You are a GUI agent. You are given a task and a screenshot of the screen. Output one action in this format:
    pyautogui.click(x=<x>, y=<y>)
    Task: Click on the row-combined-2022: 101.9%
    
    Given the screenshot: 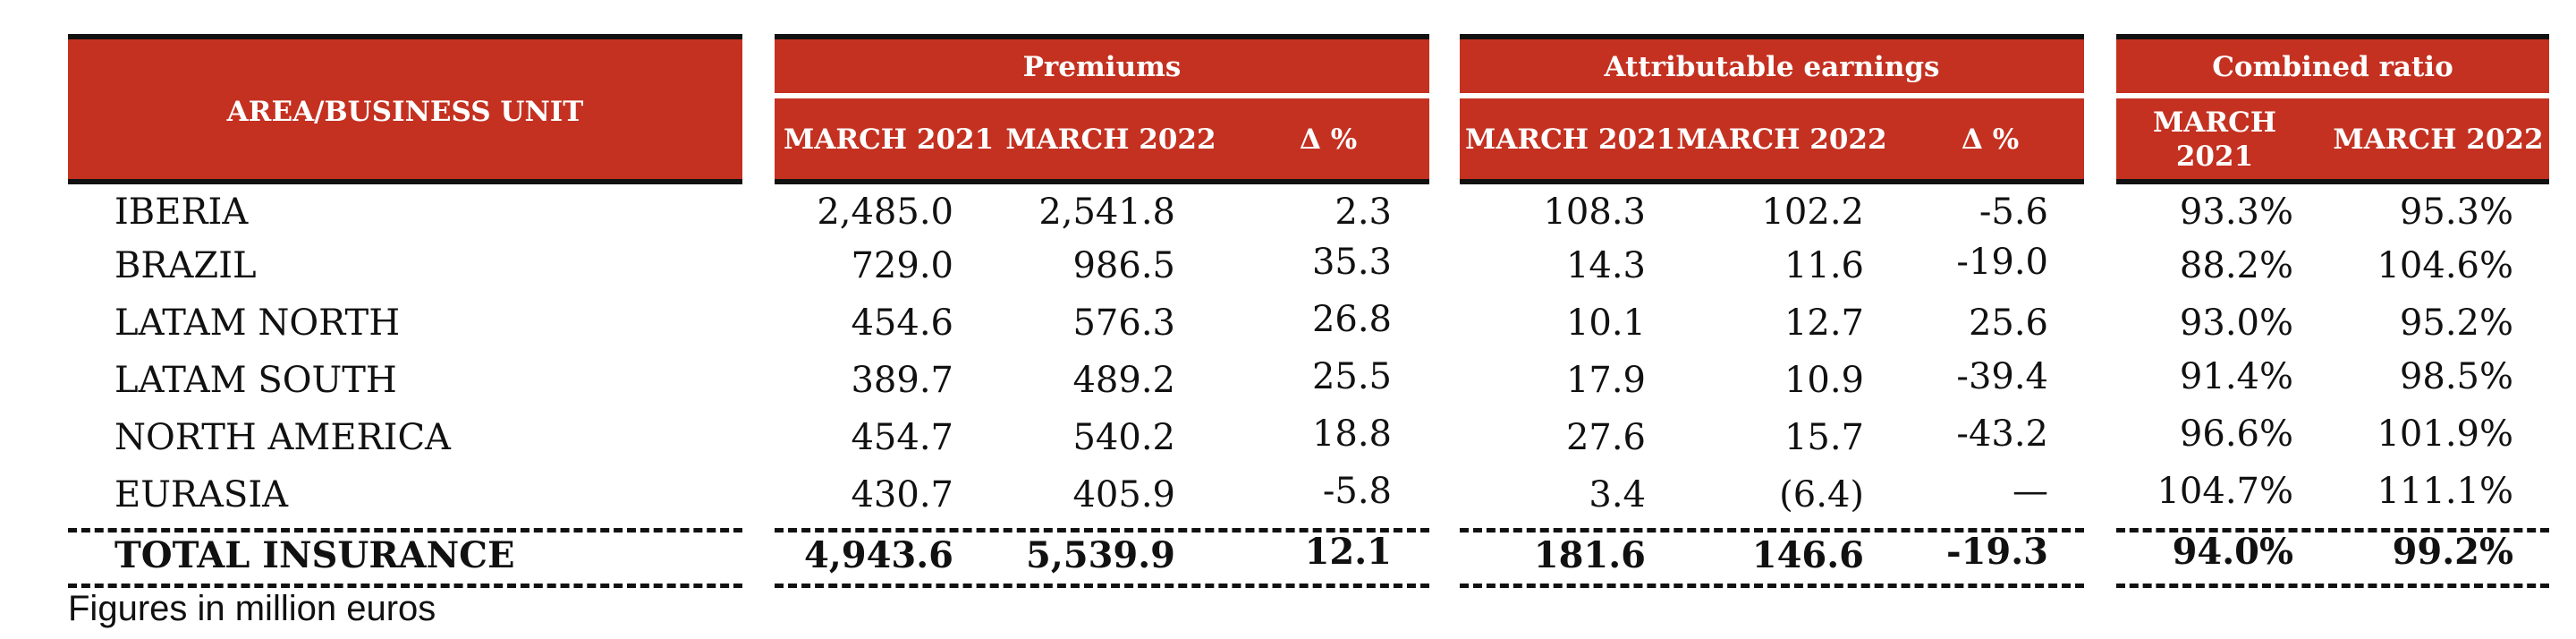 What is the action you would take?
    pyautogui.click(x=2445, y=434)
    